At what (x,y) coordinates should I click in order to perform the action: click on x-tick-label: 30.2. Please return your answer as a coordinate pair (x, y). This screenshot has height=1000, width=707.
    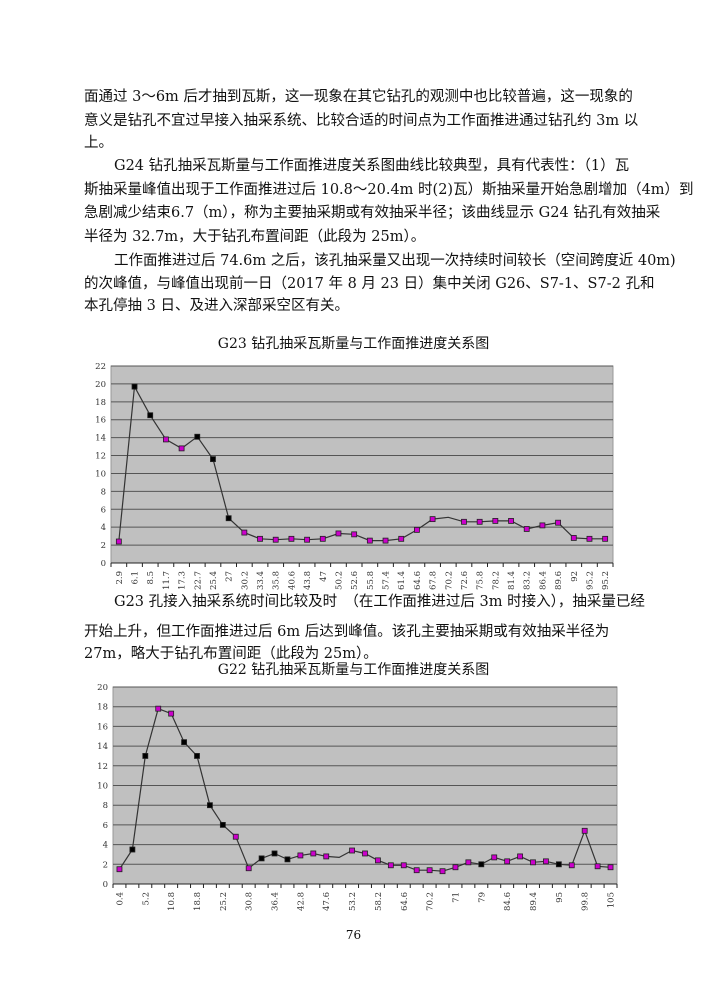
    Looking at the image, I should click on (245, 580).